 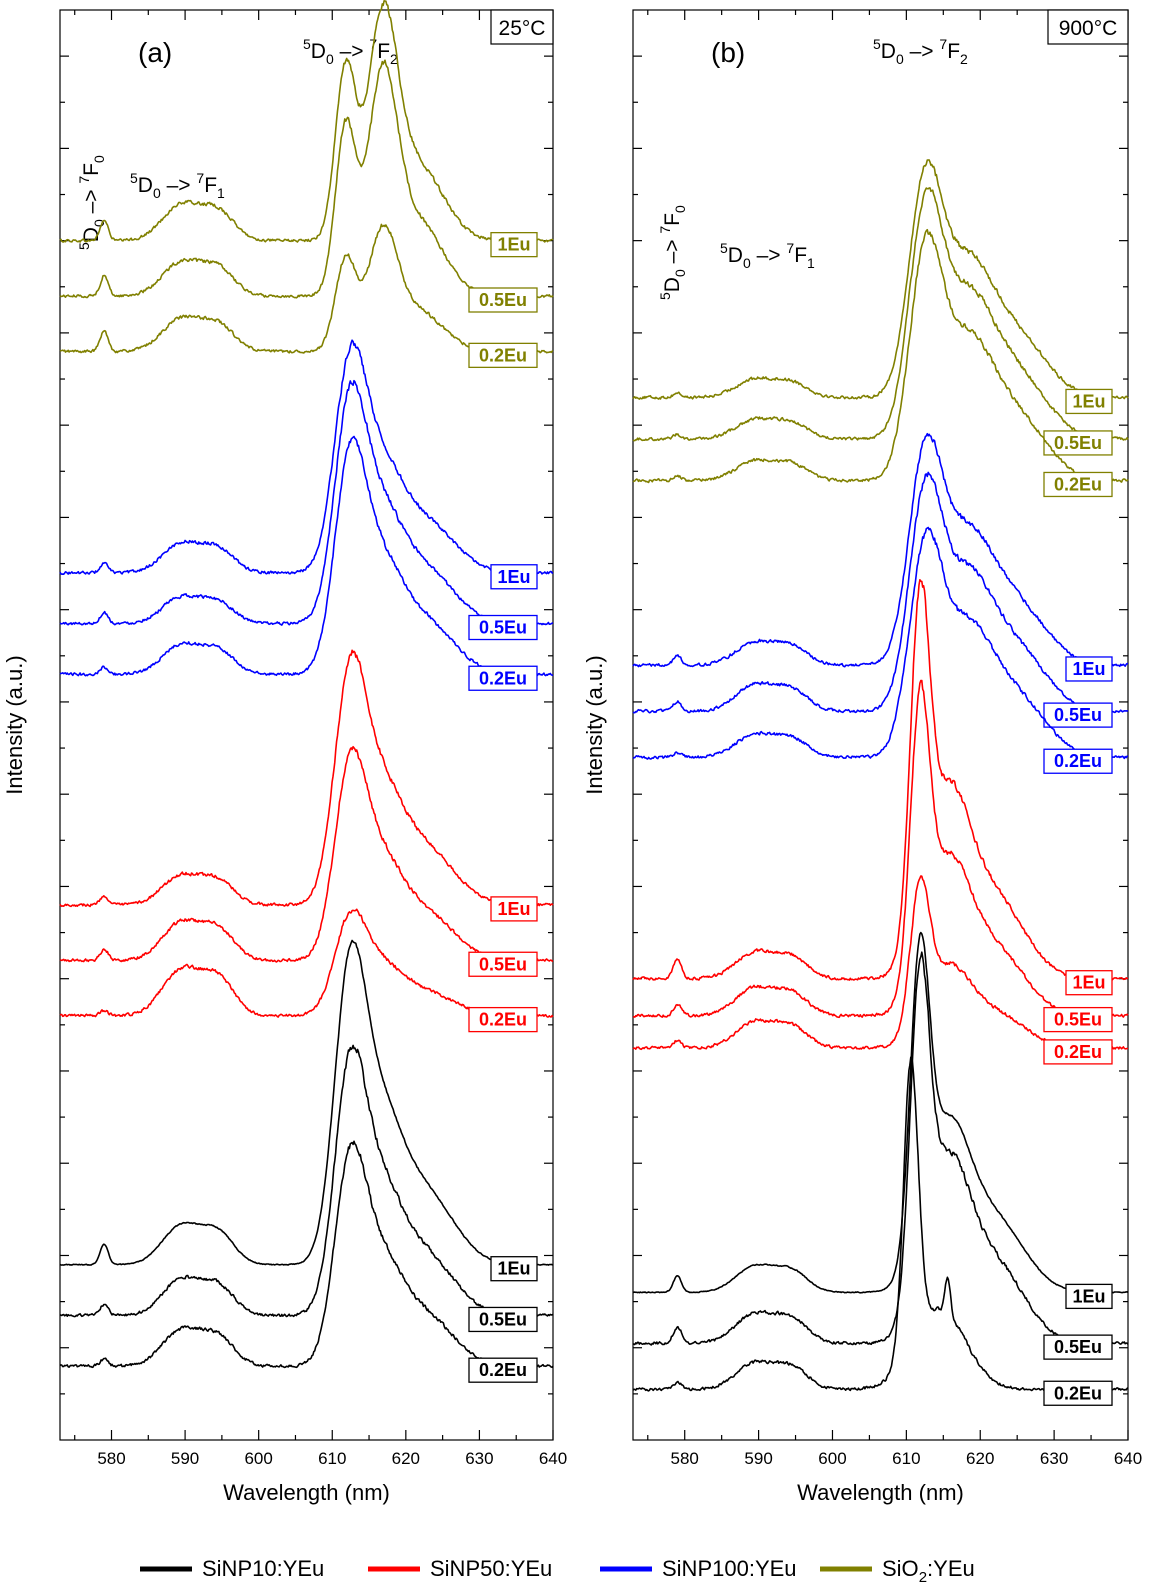 I want to click on x-tick-label: 640, so click(x=1128, y=1458).